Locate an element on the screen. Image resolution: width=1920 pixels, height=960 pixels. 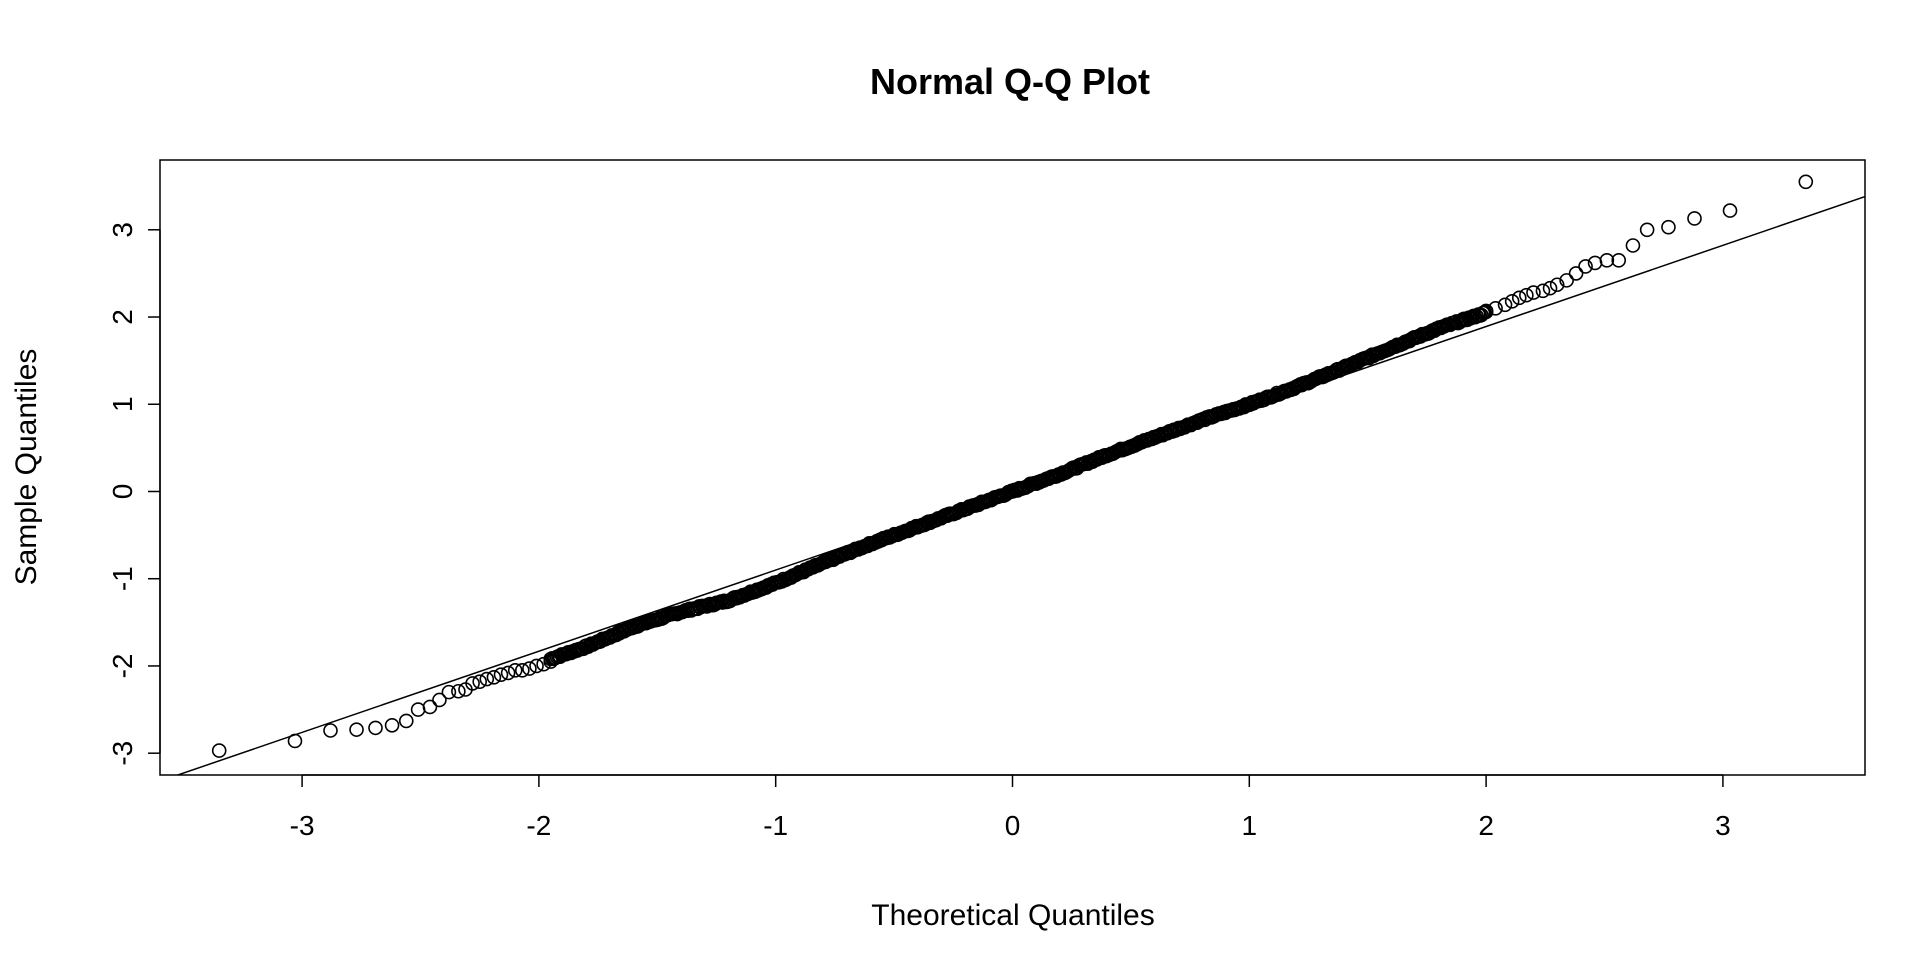
y-axis-label: Sample Quantiles is located at coordinates (26, 467).